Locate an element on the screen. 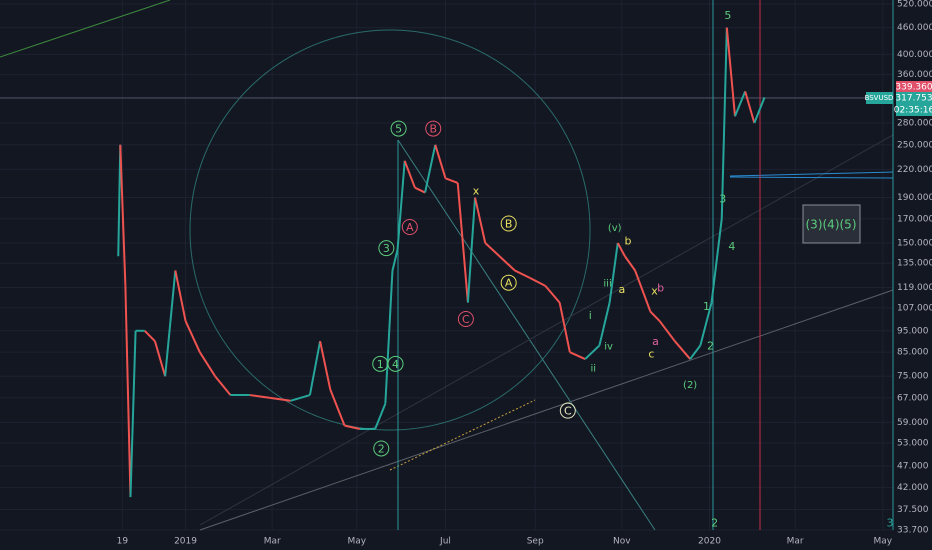 The height and width of the screenshot is (550, 932). annotation: i is located at coordinates (590, 315).